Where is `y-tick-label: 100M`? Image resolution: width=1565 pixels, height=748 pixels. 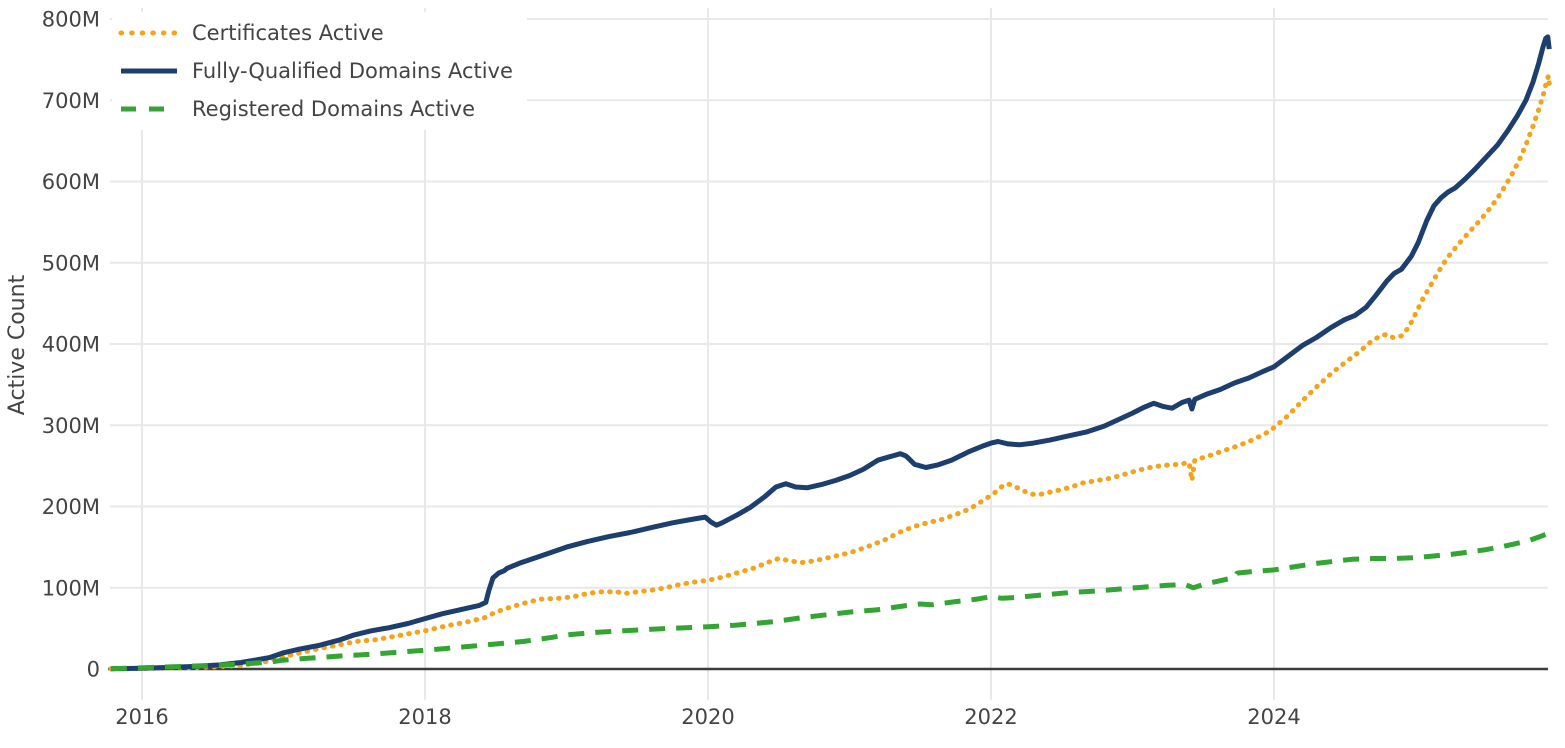
y-tick-label: 100M is located at coordinates (71, 588).